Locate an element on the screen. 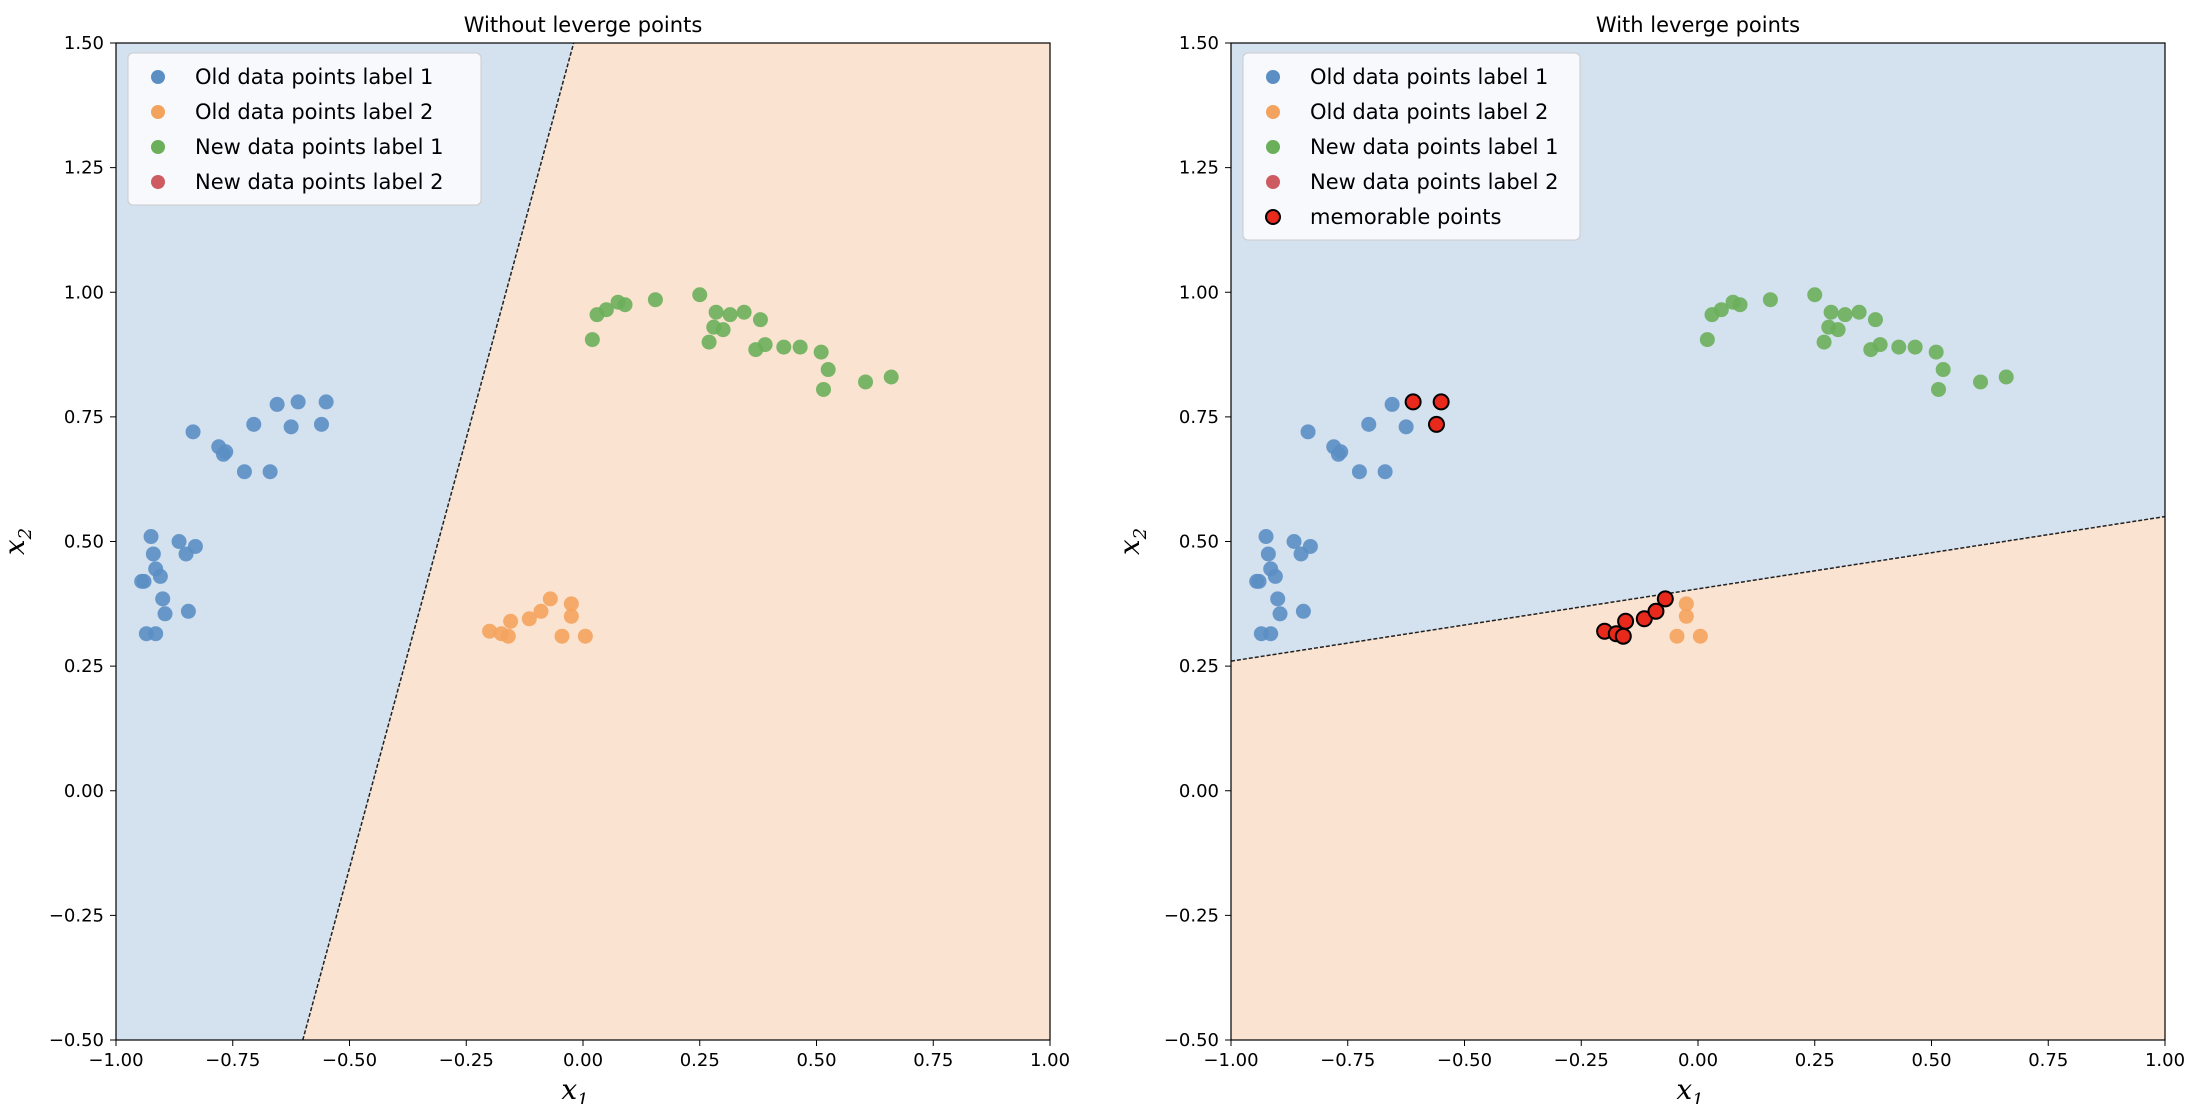 The height and width of the screenshot is (1104, 2200). x-axis-label: x1 is located at coordinates (1689, 1088).